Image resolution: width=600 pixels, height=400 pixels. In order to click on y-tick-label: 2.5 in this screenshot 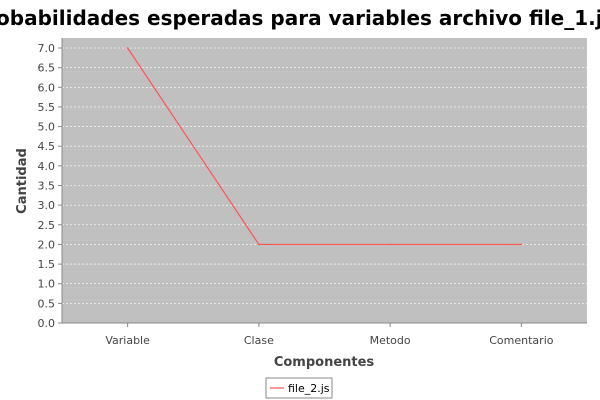, I will do `click(47, 225)`.